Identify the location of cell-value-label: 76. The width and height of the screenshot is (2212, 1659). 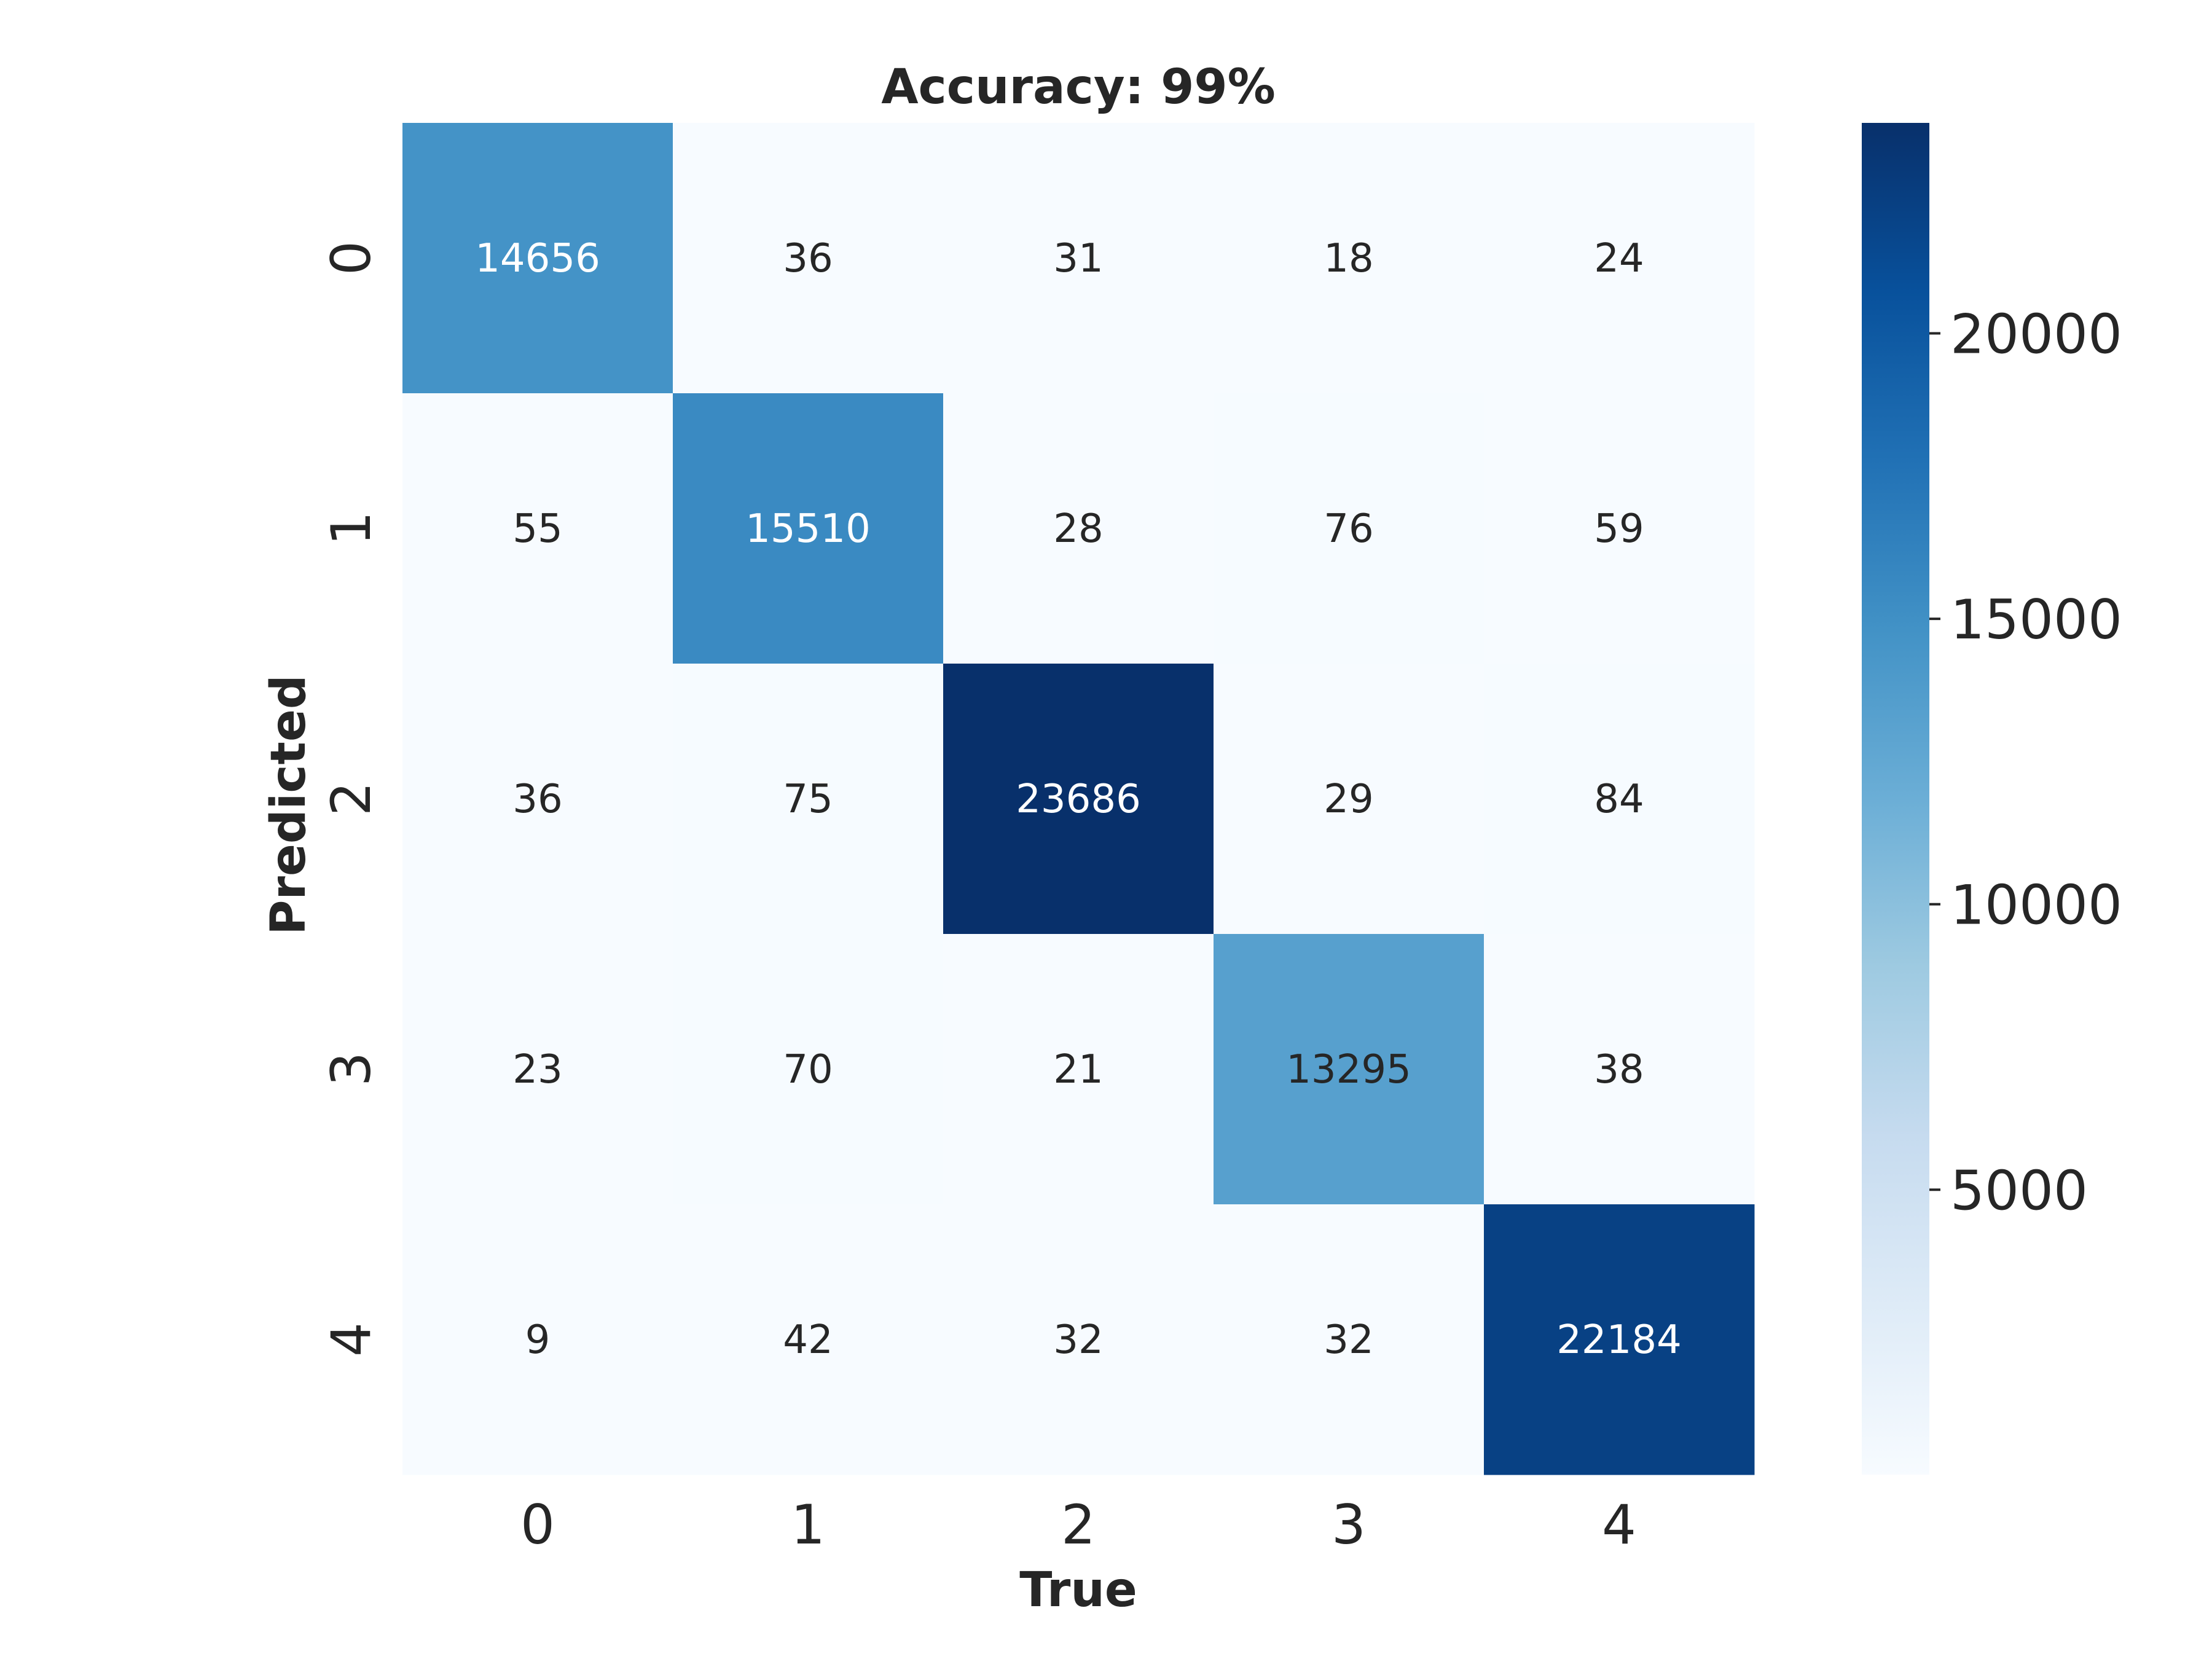
(1348, 529).